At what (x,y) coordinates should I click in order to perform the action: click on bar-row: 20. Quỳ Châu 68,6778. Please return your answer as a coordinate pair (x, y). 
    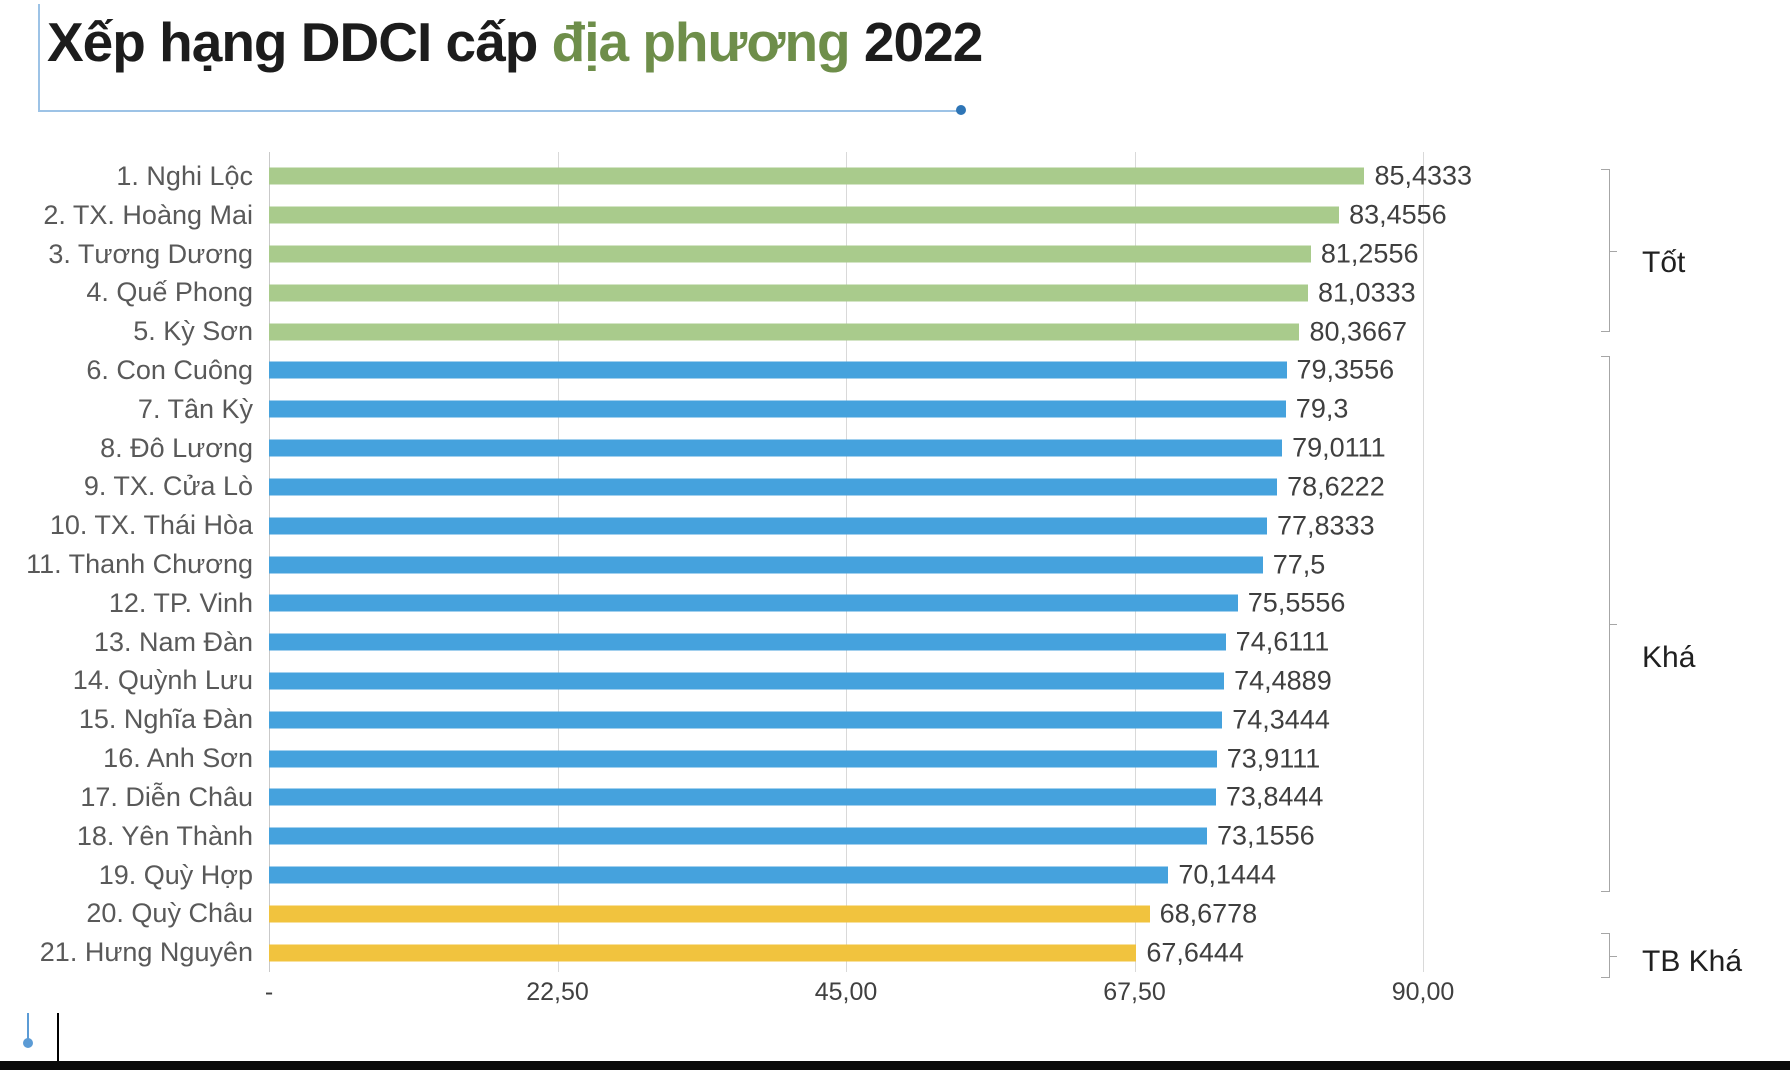
    Looking at the image, I should click on (895, 913).